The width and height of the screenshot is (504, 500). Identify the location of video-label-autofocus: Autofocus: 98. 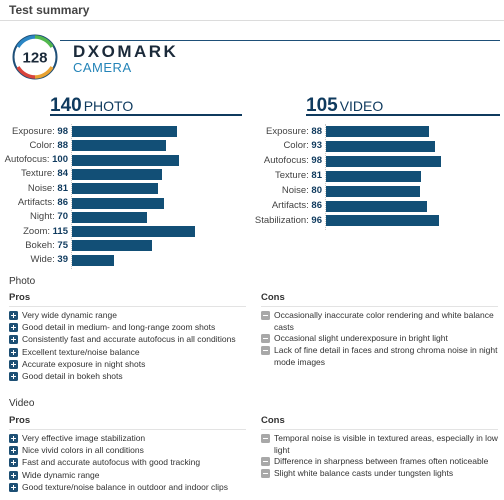
(293, 160).